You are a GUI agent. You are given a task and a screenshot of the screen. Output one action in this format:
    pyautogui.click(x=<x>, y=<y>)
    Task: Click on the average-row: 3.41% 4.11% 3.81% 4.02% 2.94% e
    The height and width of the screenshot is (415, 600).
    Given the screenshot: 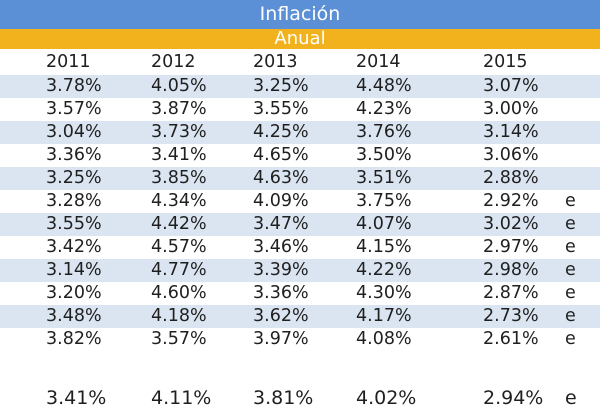 What is the action you would take?
    pyautogui.click(x=300, y=398)
    